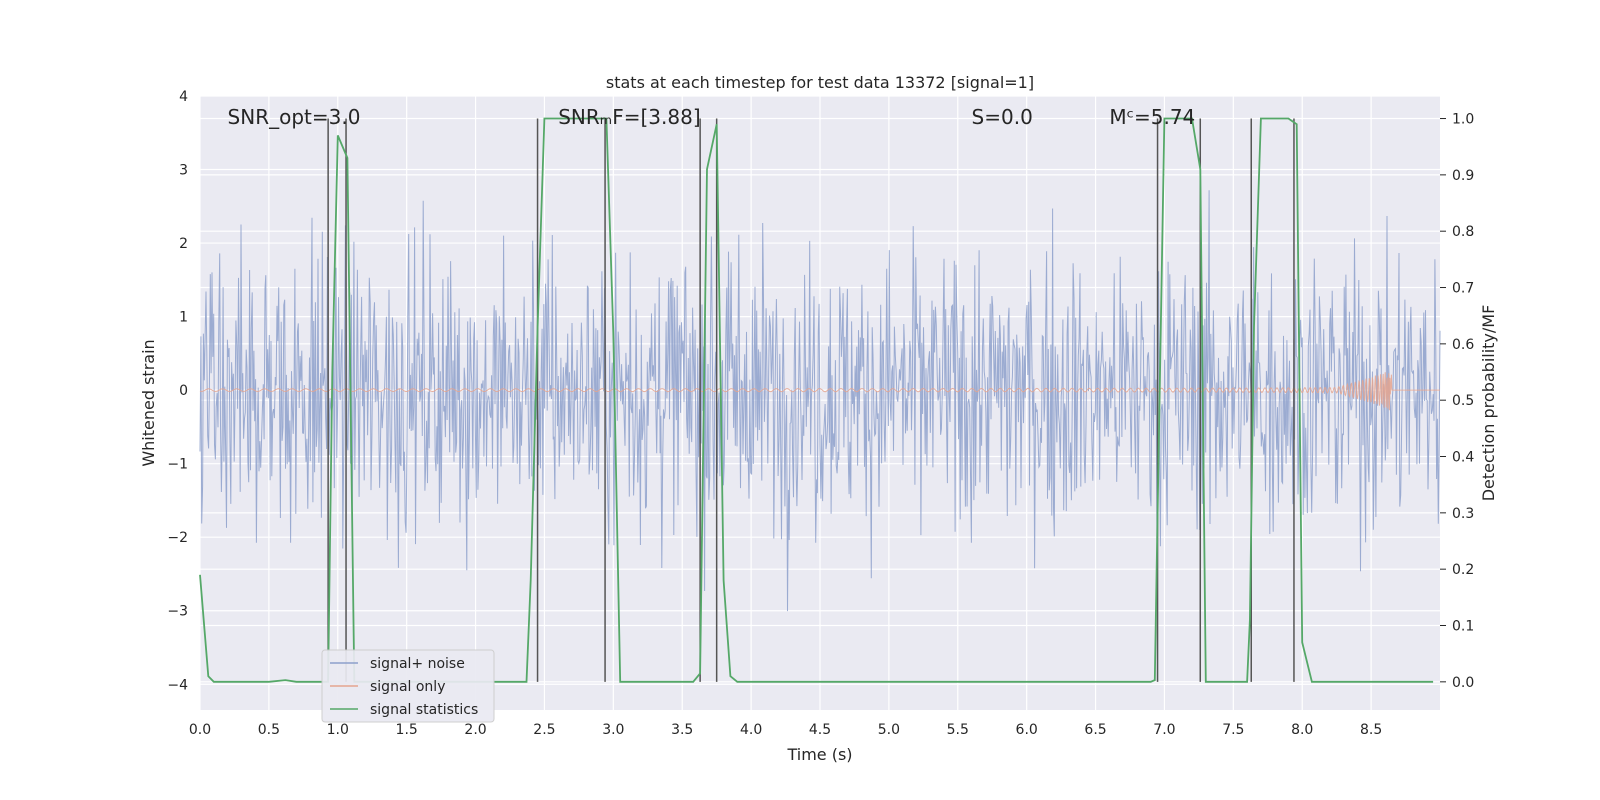 This screenshot has height=800, width=1600. I want to click on y-right-tick-label-1: 0.9, so click(1463, 176).